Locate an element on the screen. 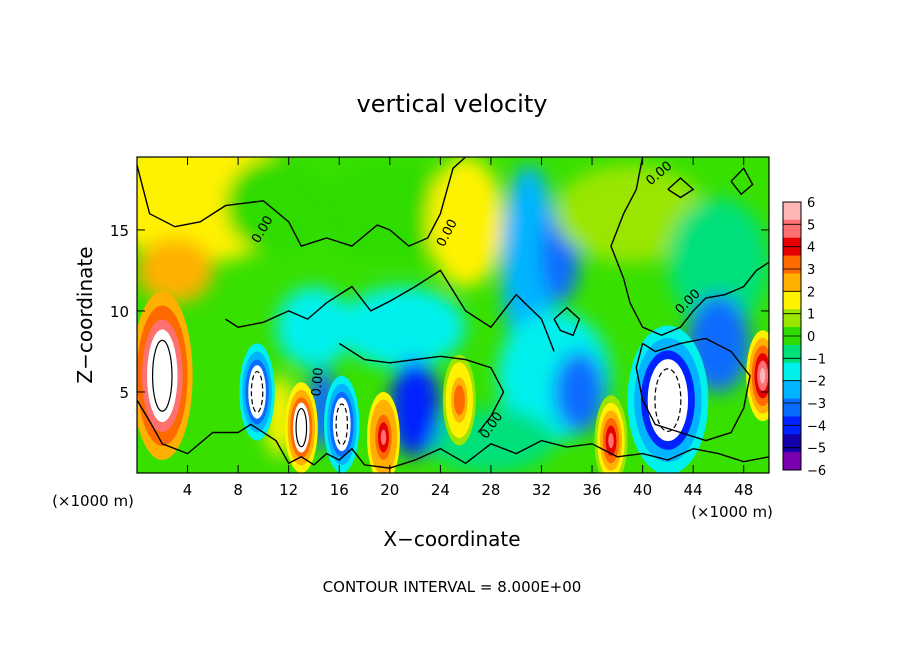  colorbar-label-11: −5 is located at coordinates (816, 449).